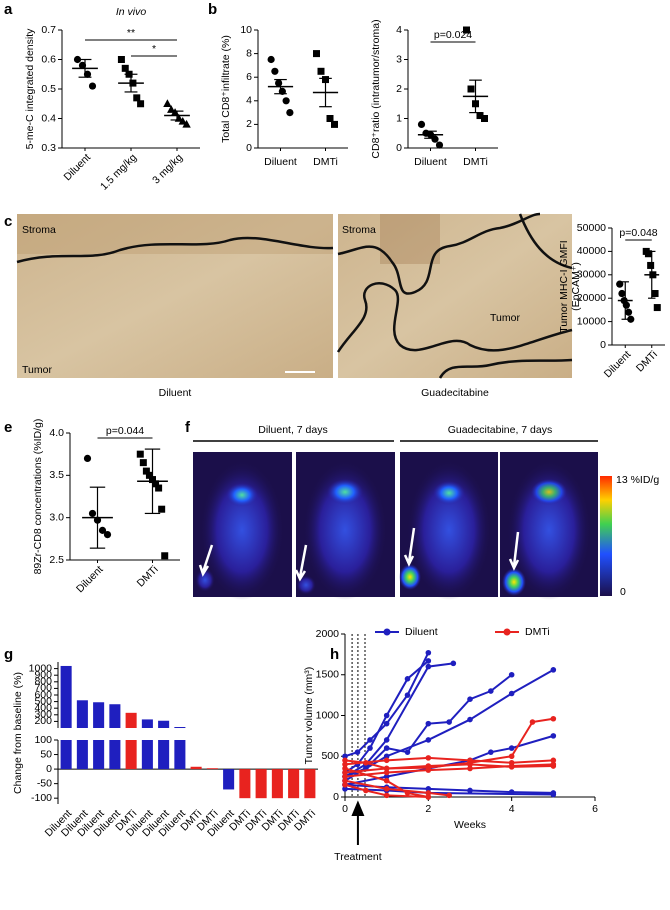 The width and height of the screenshot is (670, 910). What do you see at coordinates (249, 77) in the screenshot?
I see `y-tick-label: 6` at bounding box center [249, 77].